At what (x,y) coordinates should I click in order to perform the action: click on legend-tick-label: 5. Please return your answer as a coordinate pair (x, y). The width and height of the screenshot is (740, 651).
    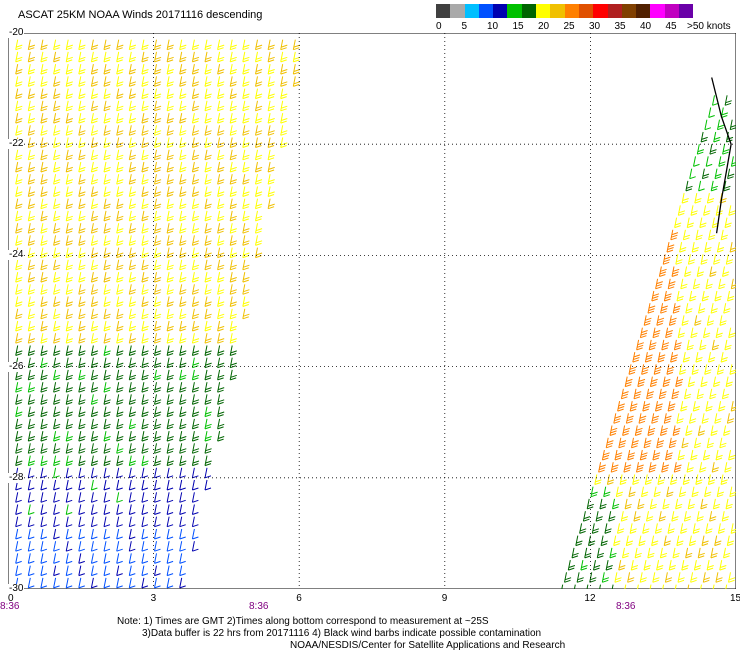
    Looking at the image, I should click on (464, 26).